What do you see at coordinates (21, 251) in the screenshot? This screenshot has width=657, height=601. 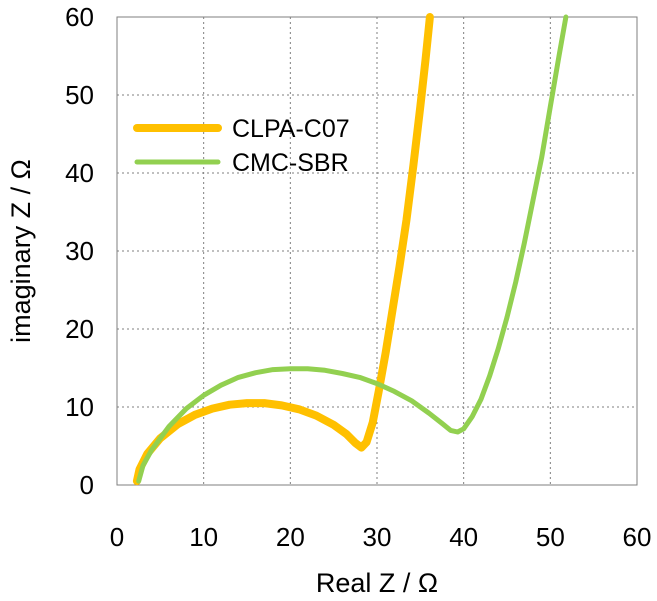 I see `y-axis-title: imaginary Z / Ω` at bounding box center [21, 251].